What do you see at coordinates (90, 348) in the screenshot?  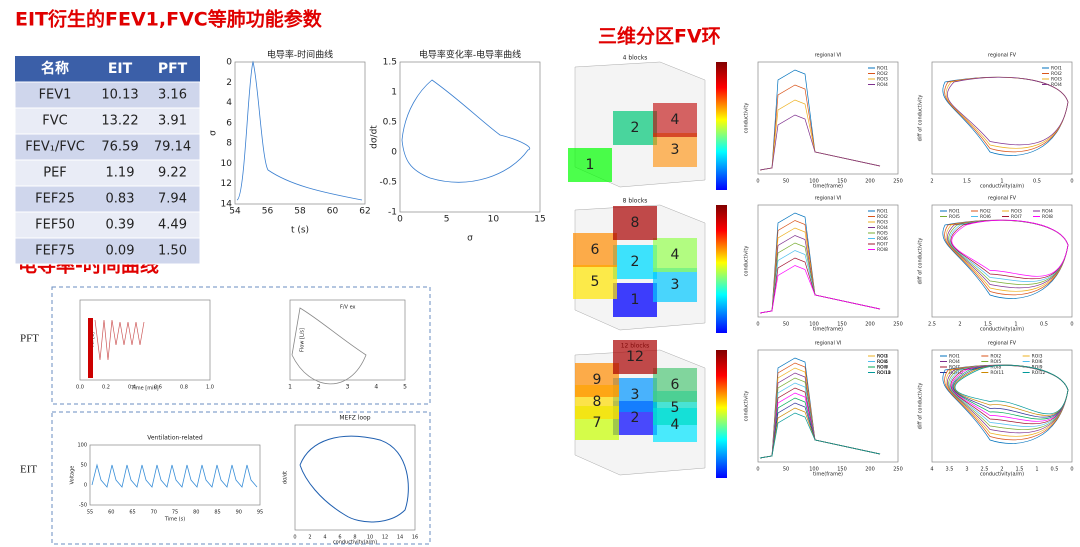 I see `bar` at bounding box center [90, 348].